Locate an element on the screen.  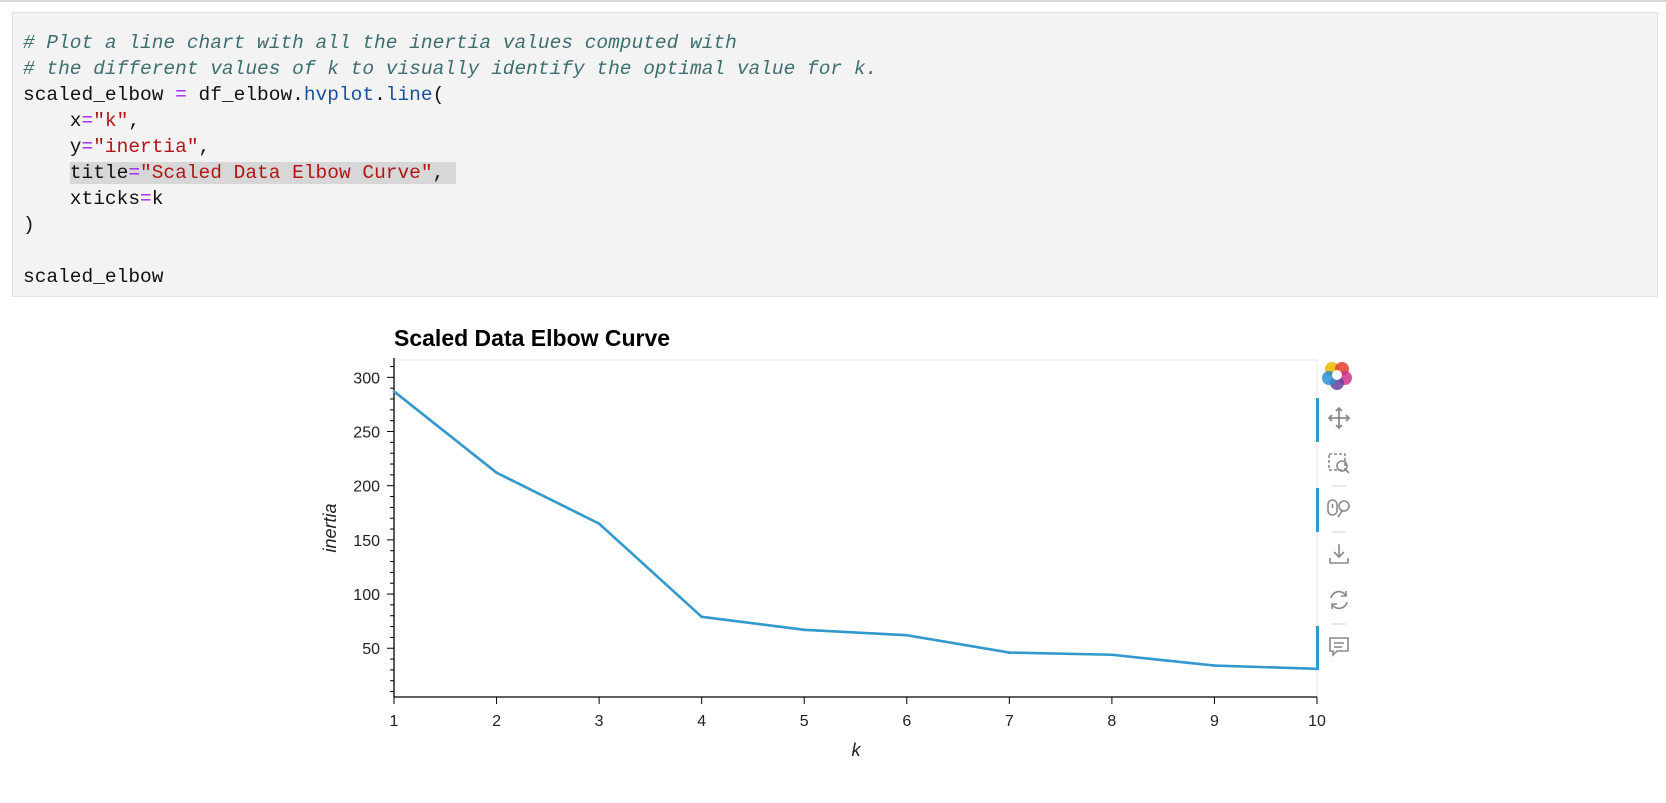
x-tick-label: 3 is located at coordinates (599, 721).